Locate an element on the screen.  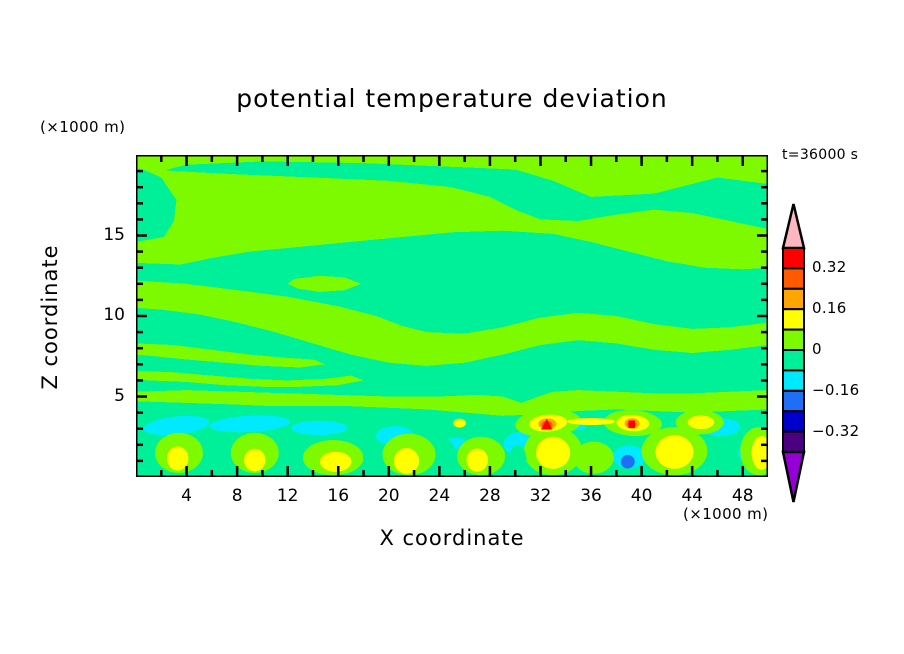
x-tick-label: 12 is located at coordinates (287, 496).